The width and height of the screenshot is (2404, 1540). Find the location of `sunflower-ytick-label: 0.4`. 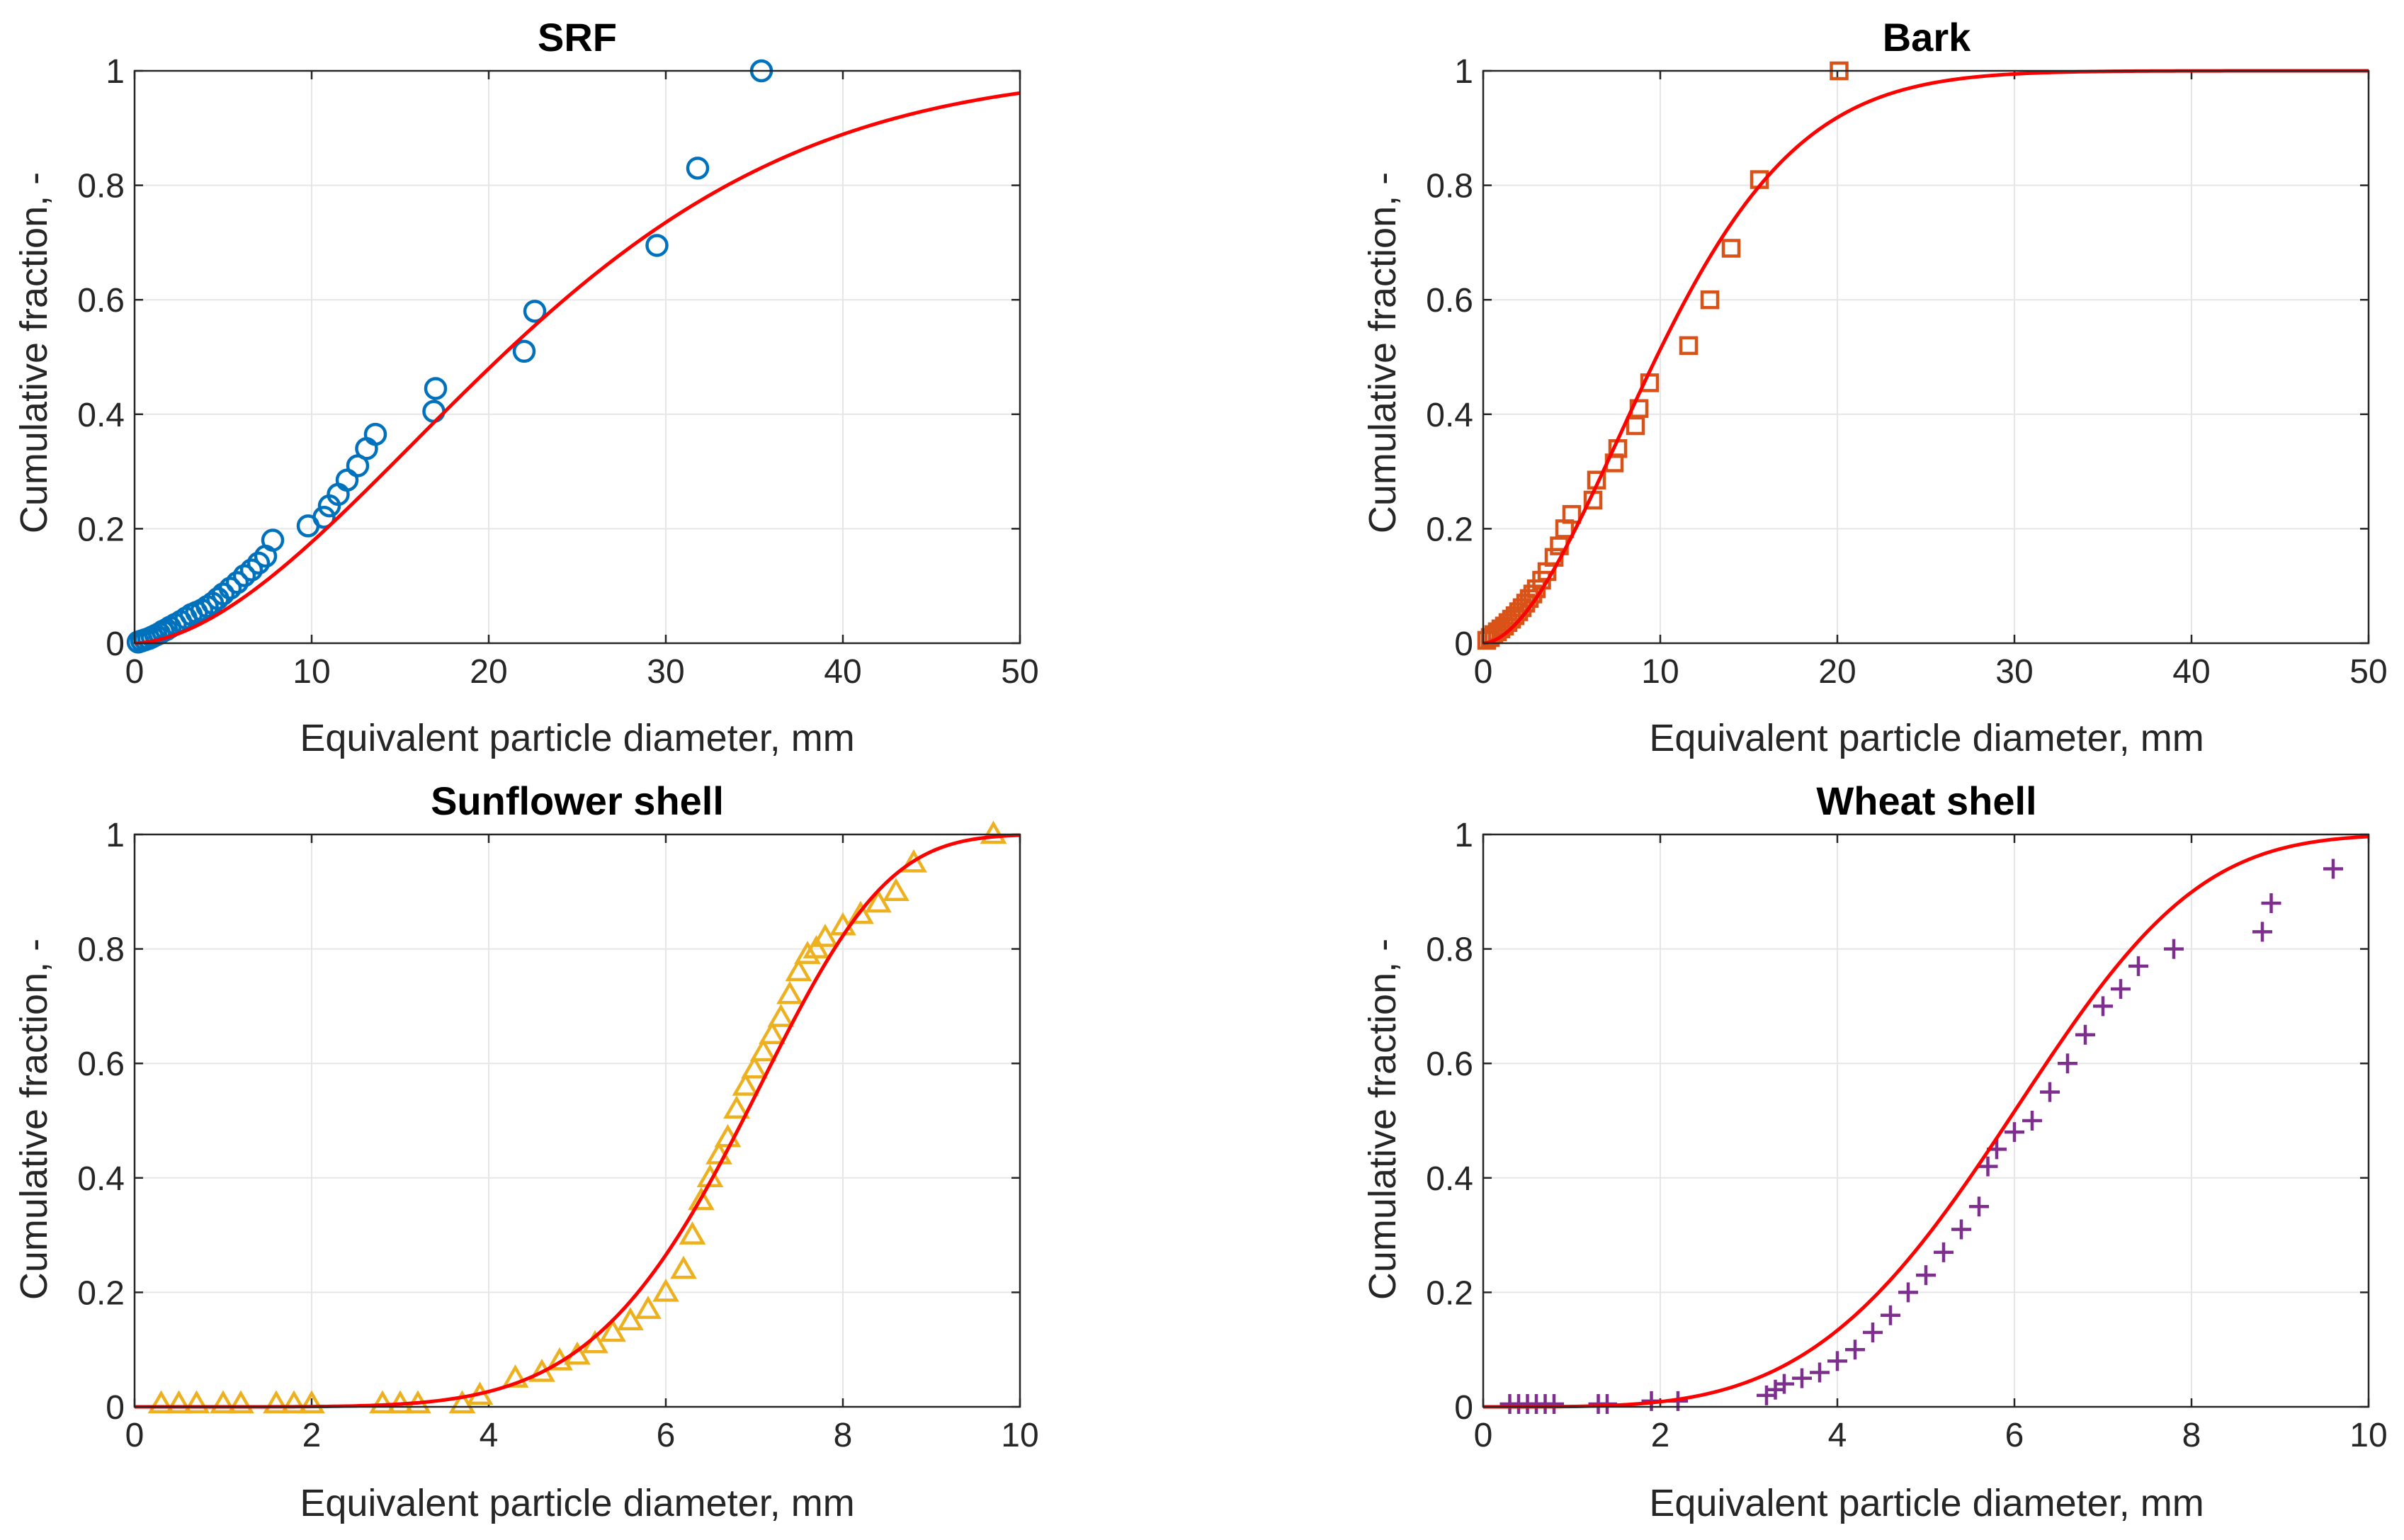

sunflower-ytick-label: 0.4 is located at coordinates (101, 1179).